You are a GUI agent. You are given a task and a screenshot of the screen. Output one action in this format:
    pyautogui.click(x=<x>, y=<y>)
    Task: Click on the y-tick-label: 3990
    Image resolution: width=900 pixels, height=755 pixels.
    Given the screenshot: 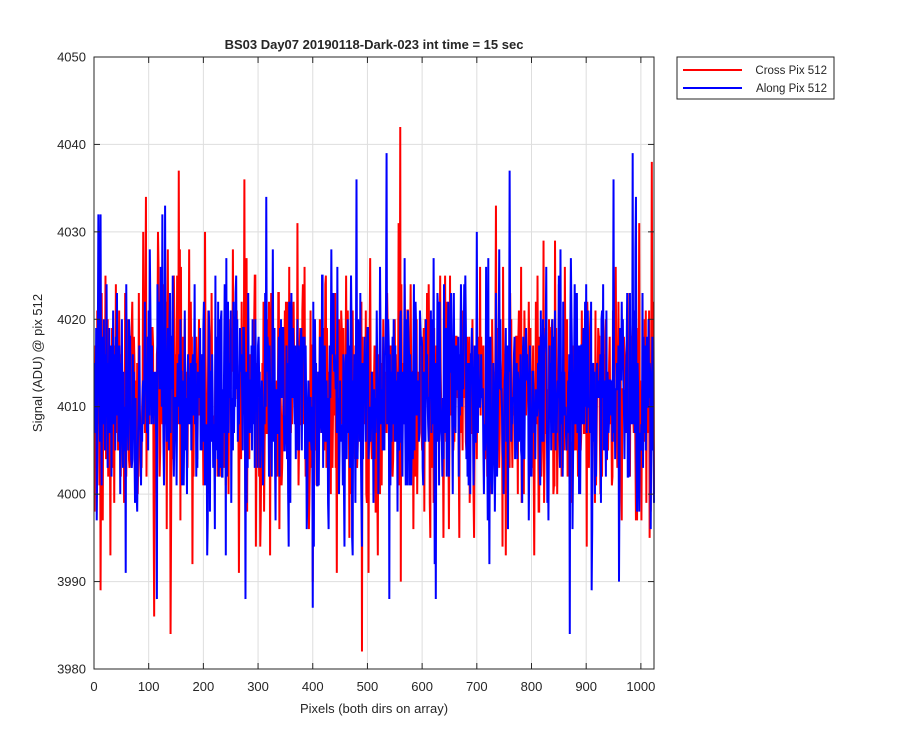 What is the action you would take?
    pyautogui.click(x=71, y=581)
    